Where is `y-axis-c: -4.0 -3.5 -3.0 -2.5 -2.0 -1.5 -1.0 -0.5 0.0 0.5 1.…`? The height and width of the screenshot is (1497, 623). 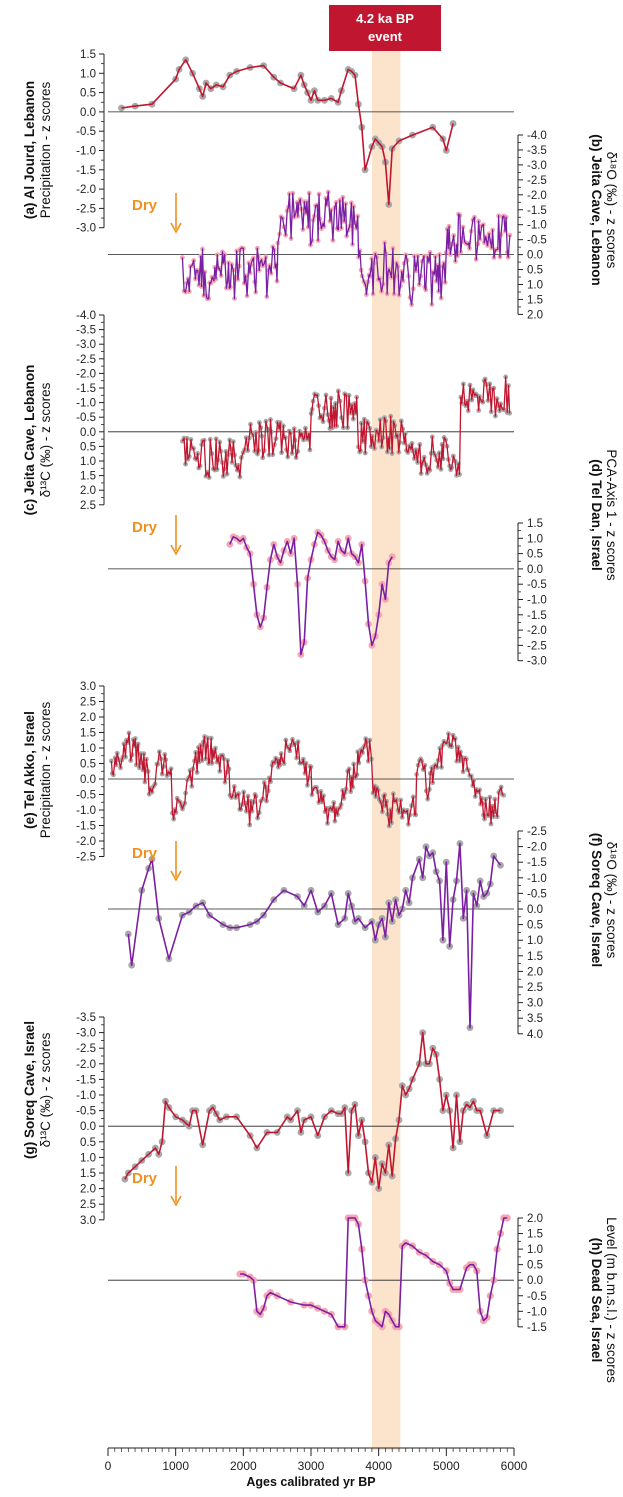
y-axis-c: -4.0 -3.5 -3.0 -2.5 -2.0 -1.5 -1.0 -0.5 0.0 0.5 1.… is located at coordinates (90, 411).